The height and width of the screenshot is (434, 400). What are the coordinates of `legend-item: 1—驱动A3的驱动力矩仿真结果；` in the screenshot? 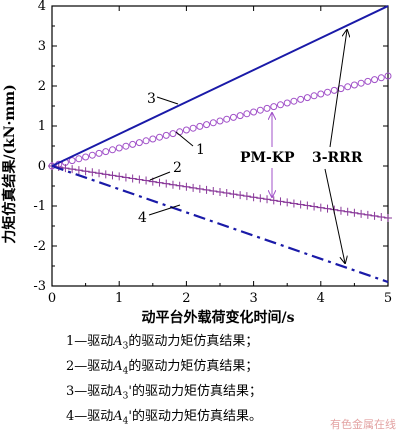 It's located at (162, 341).